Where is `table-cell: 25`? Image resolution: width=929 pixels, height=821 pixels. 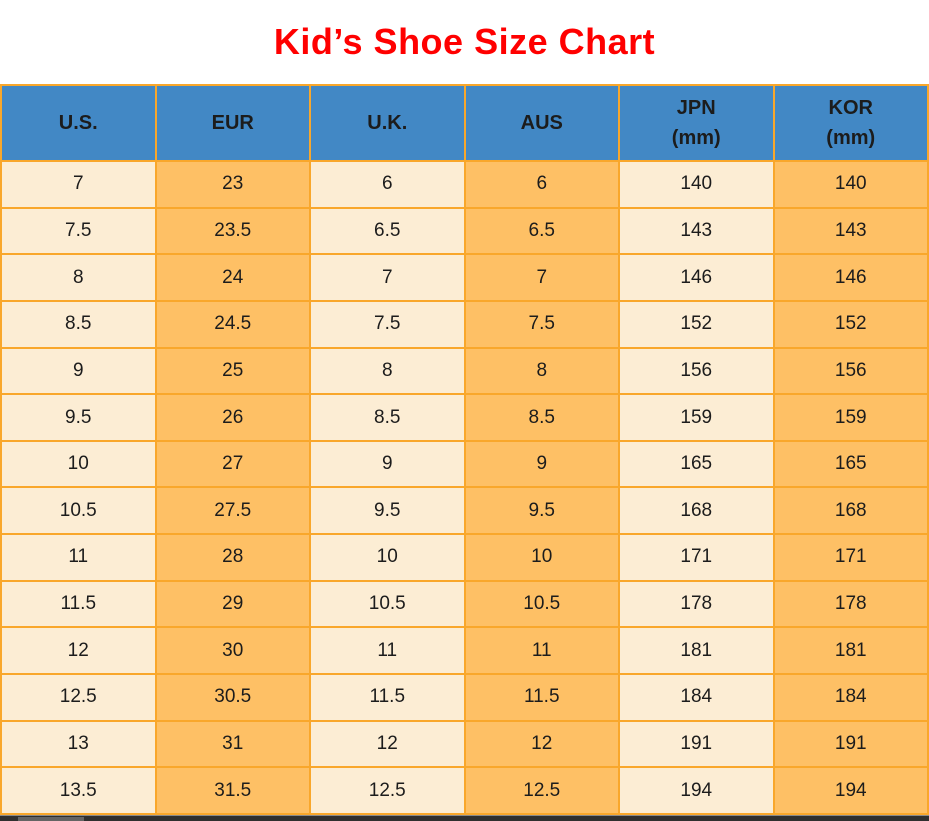 table-cell: 25 is located at coordinates (232, 371).